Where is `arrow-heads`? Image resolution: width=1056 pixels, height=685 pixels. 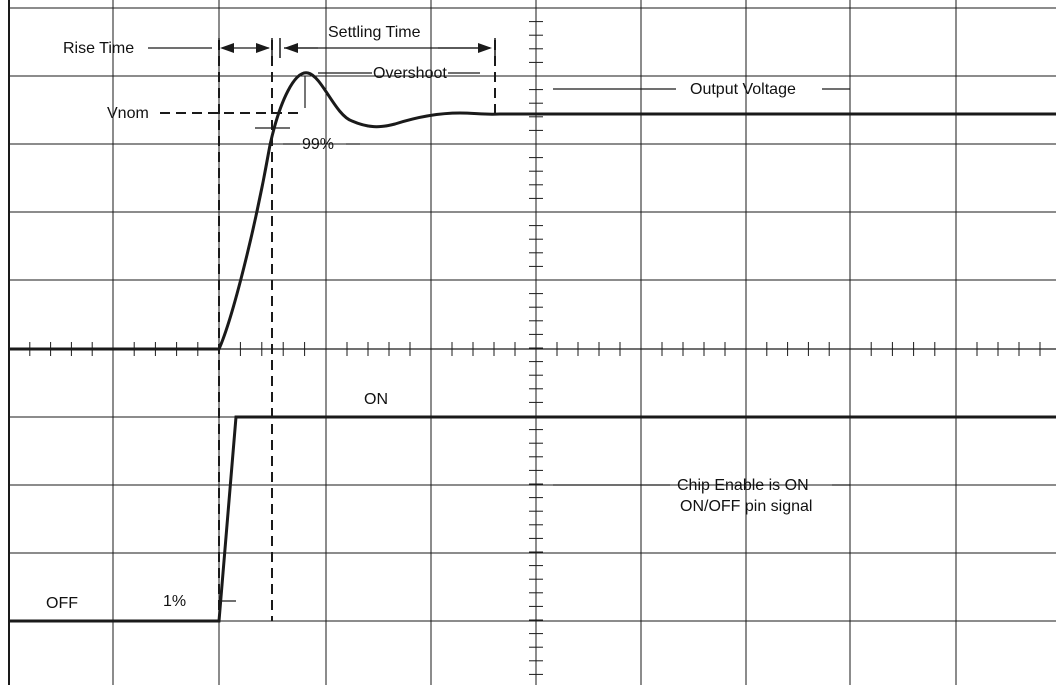 arrow-heads is located at coordinates (356, 48).